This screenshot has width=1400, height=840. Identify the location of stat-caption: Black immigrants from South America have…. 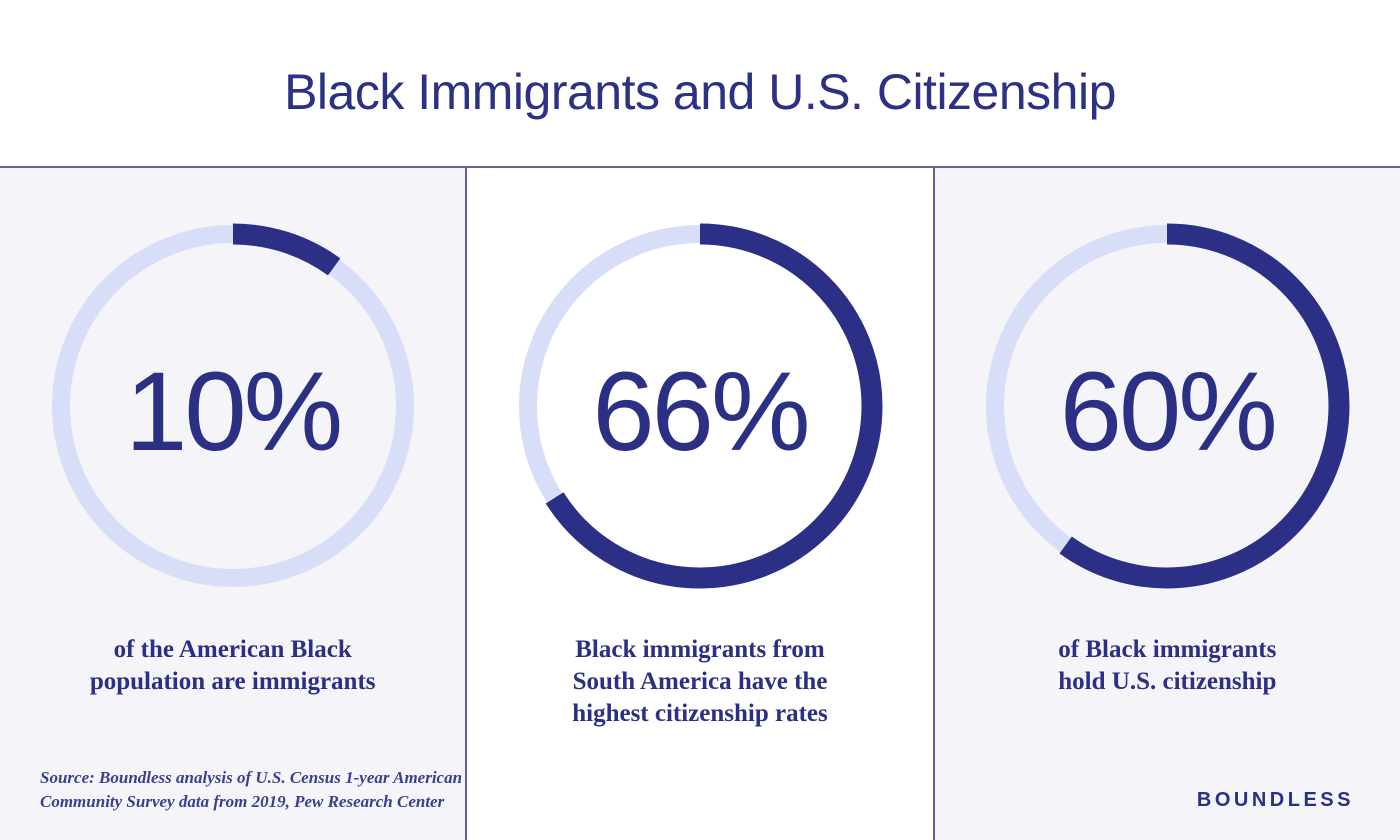
(700, 682).